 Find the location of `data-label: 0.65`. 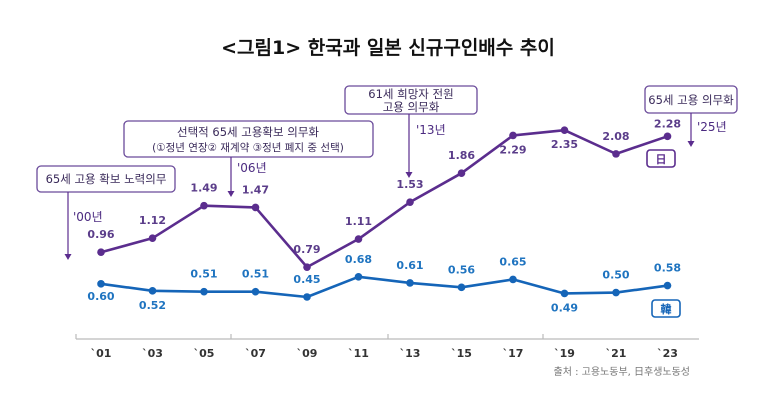

data-label: 0.65 is located at coordinates (512, 261).